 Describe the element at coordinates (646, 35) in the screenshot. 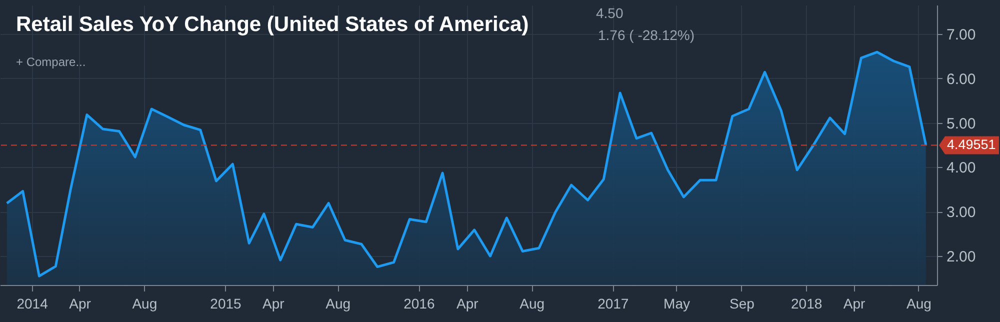

I see `annotation: 1.76 ( -28.12%)` at that location.